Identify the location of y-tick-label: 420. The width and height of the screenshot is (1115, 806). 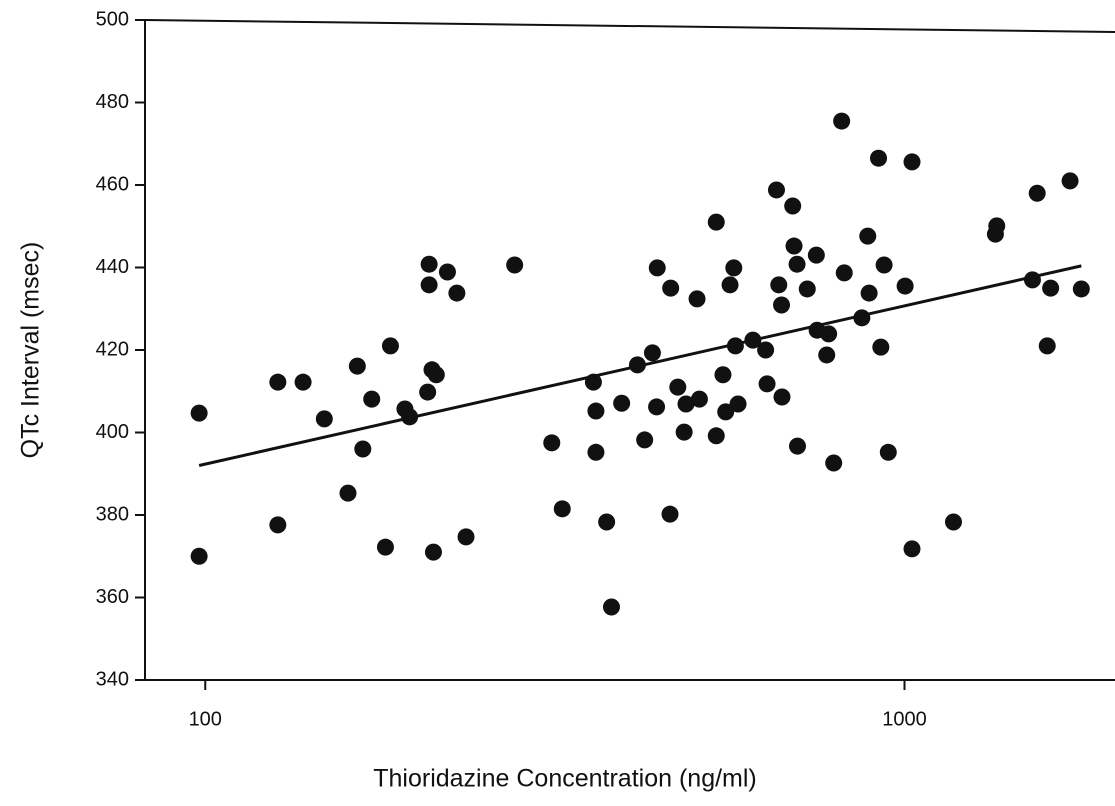
(112, 349).